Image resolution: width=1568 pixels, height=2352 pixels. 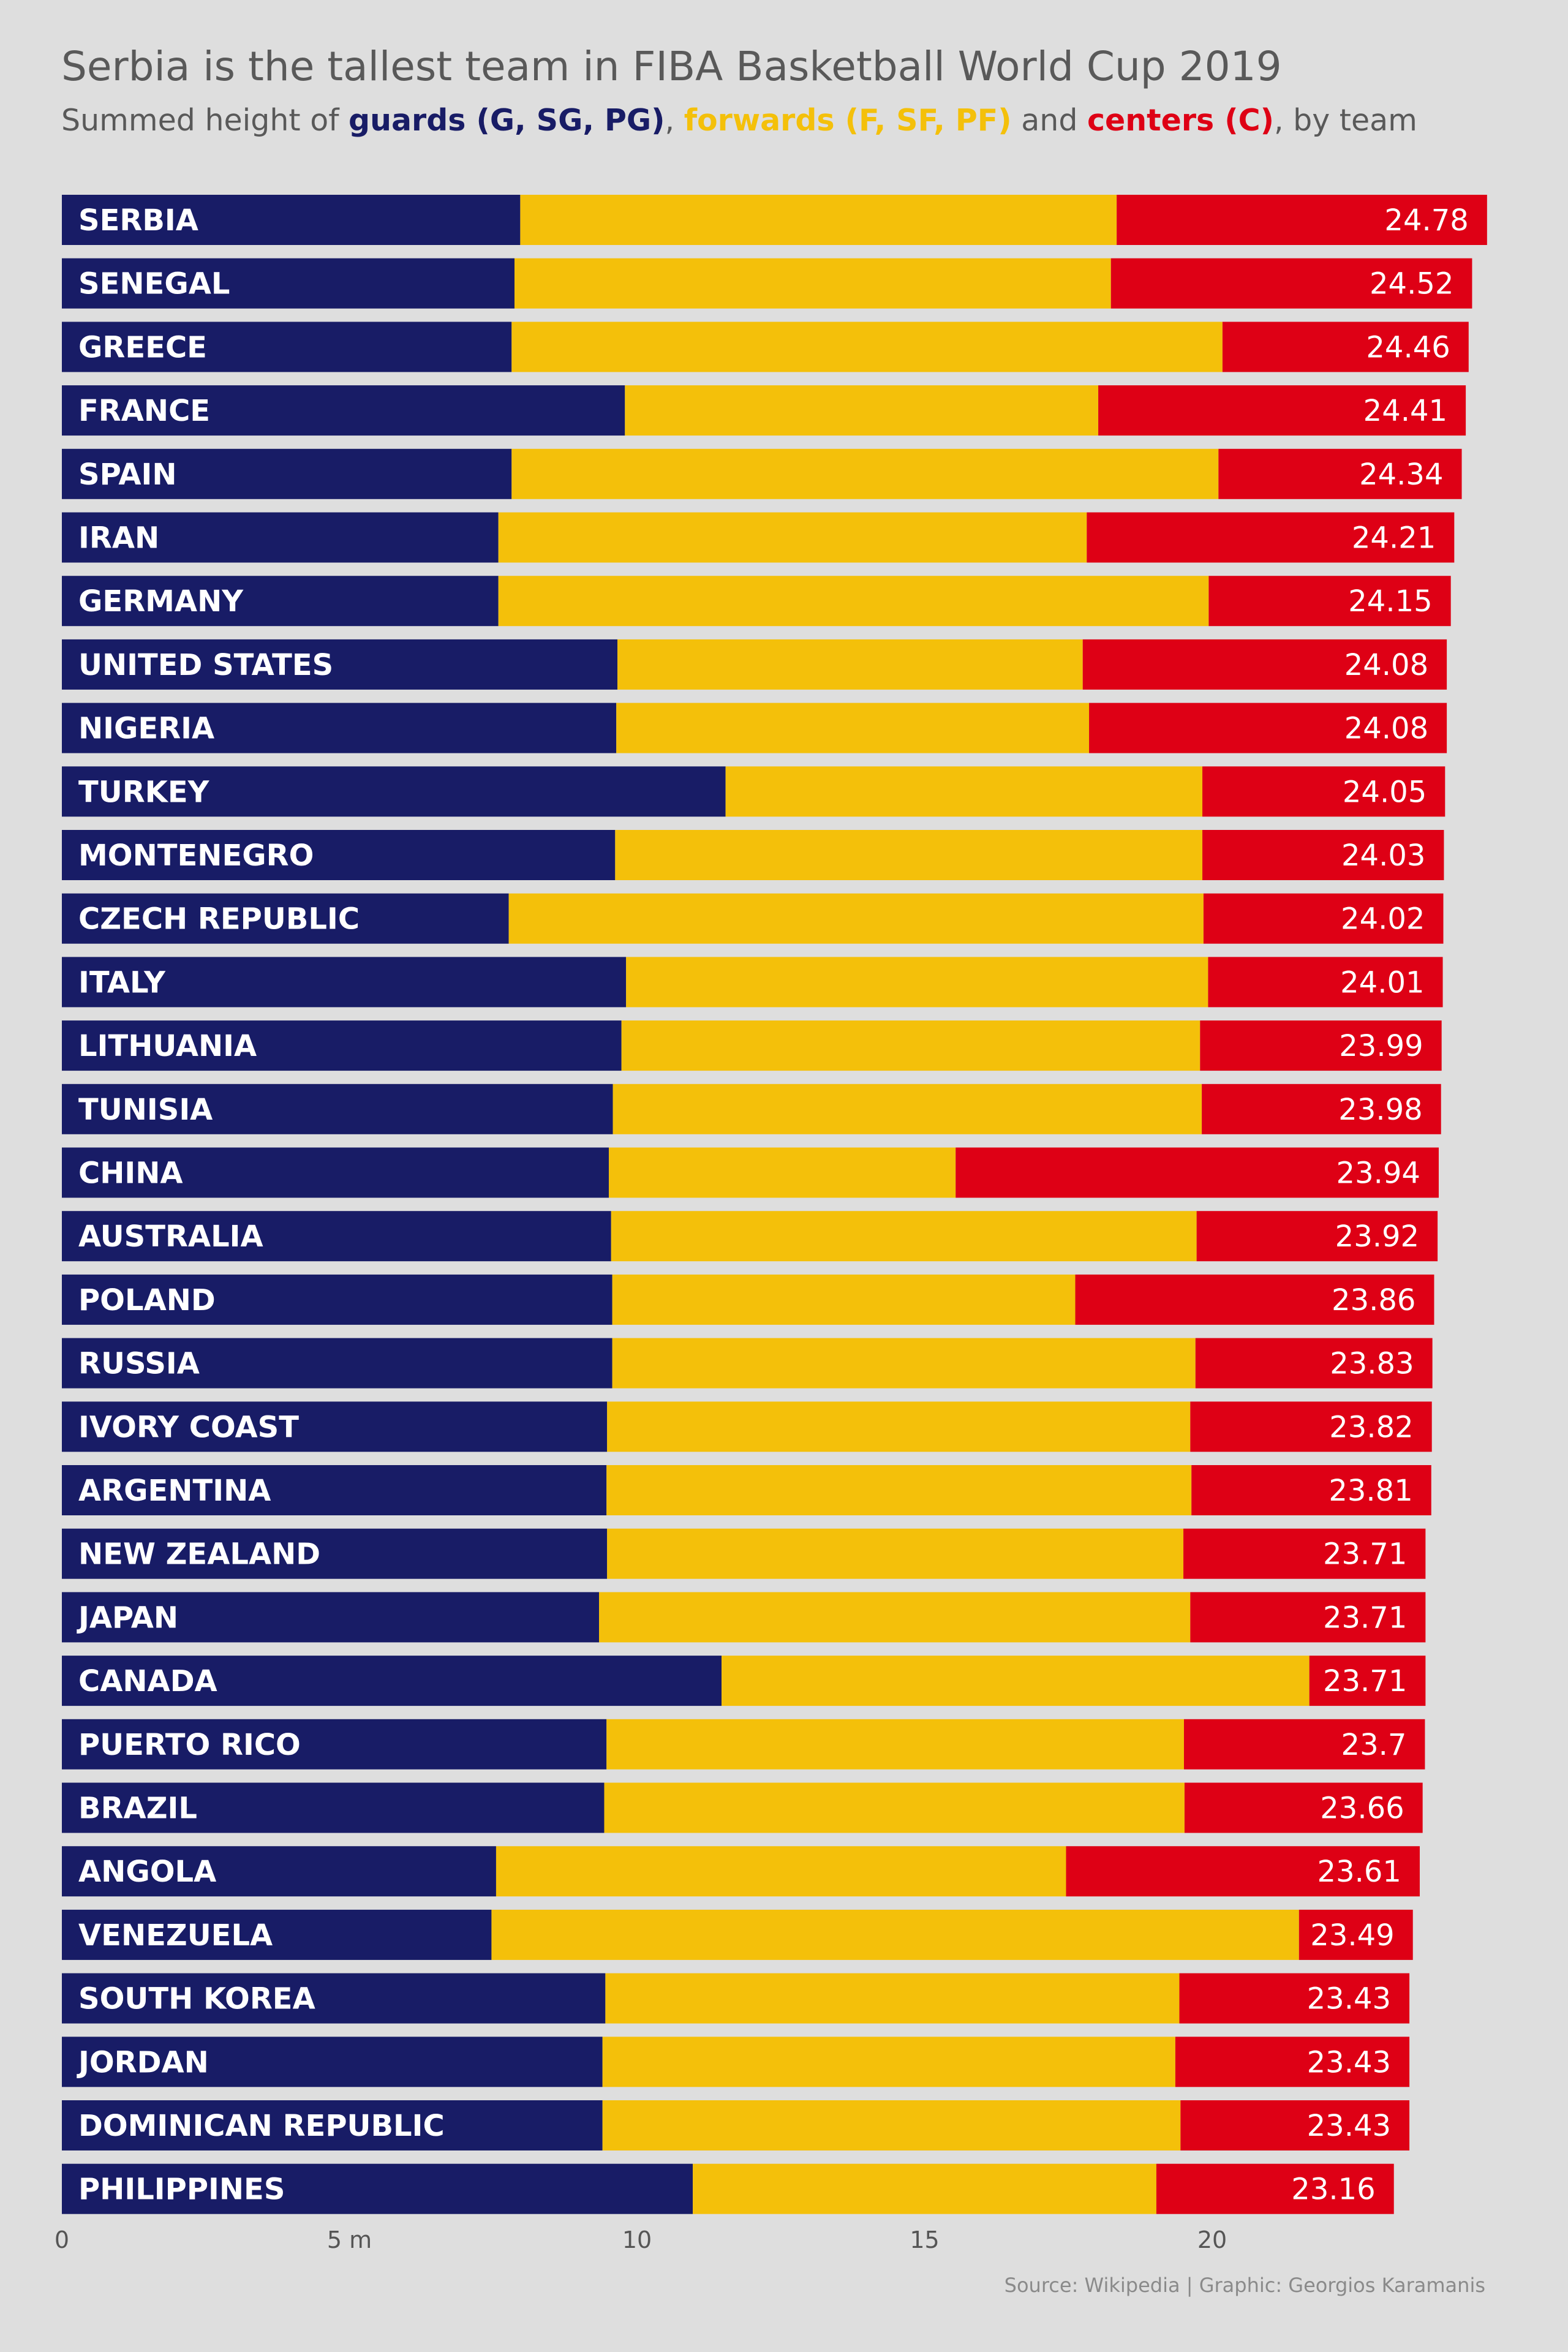 What do you see at coordinates (127, 475) in the screenshot?
I see `team-label: SPAIN` at bounding box center [127, 475].